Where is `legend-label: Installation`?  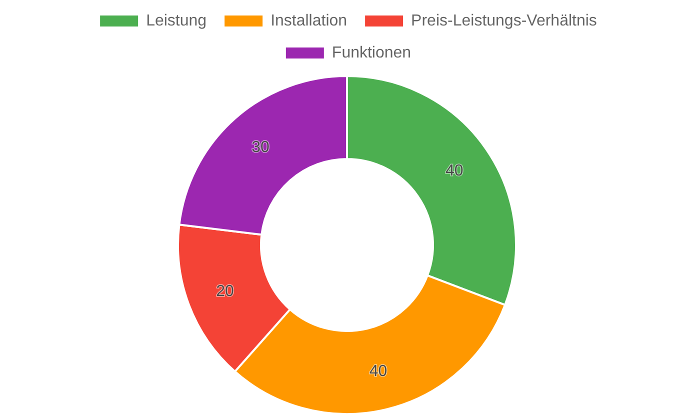 legend-label: Installation is located at coordinates (309, 21).